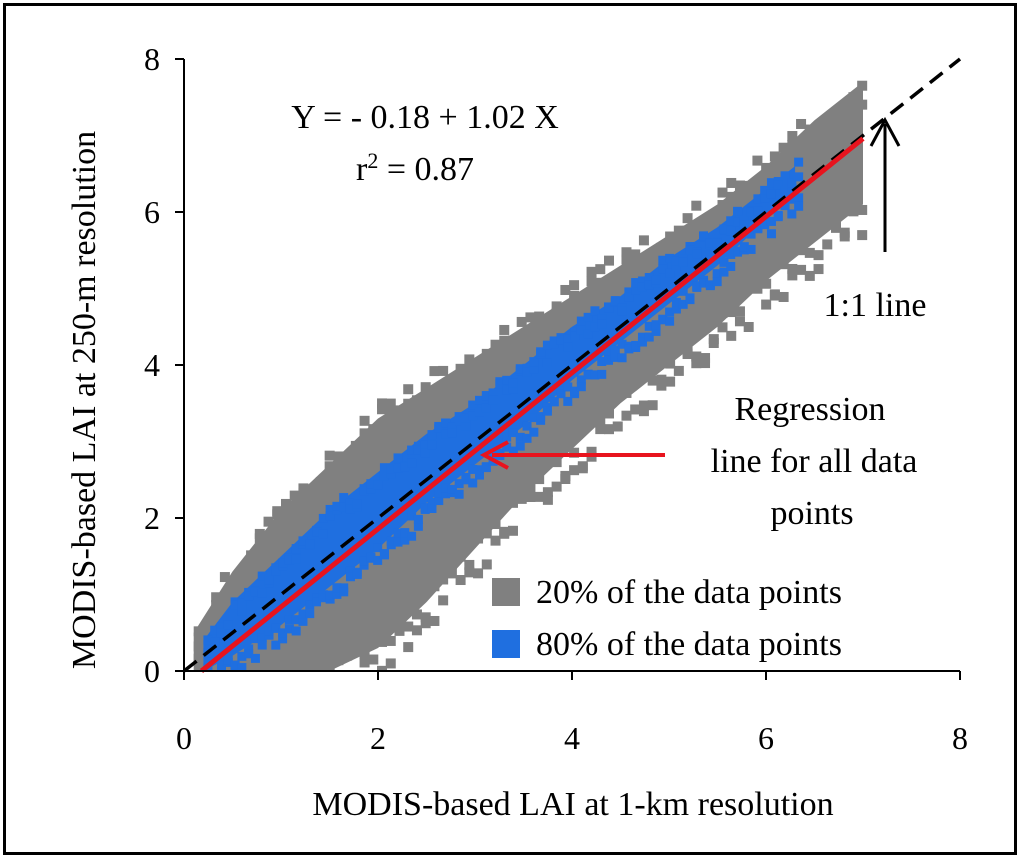  I want to click on x-tick-label-3: 6, so click(766, 738).